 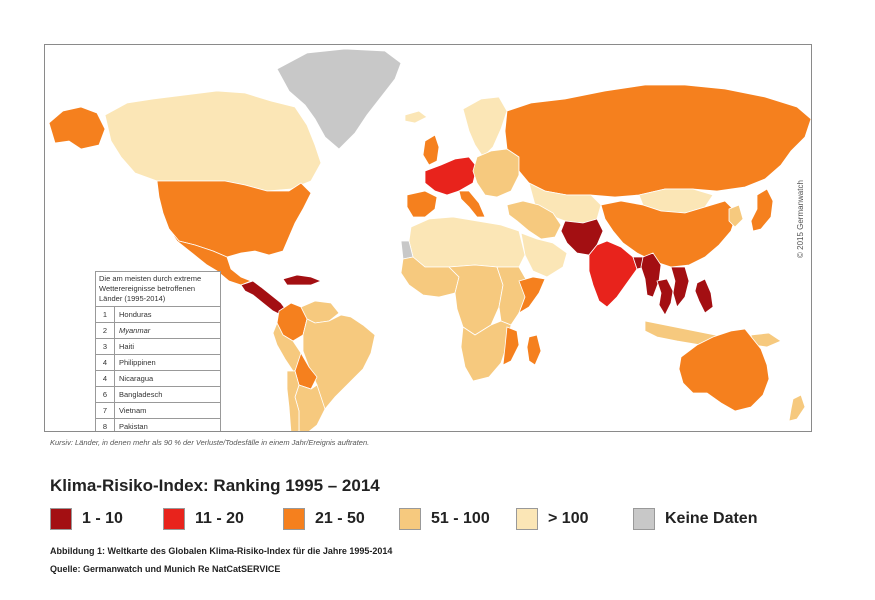 I want to click on region-canada, so click(x=213, y=141).